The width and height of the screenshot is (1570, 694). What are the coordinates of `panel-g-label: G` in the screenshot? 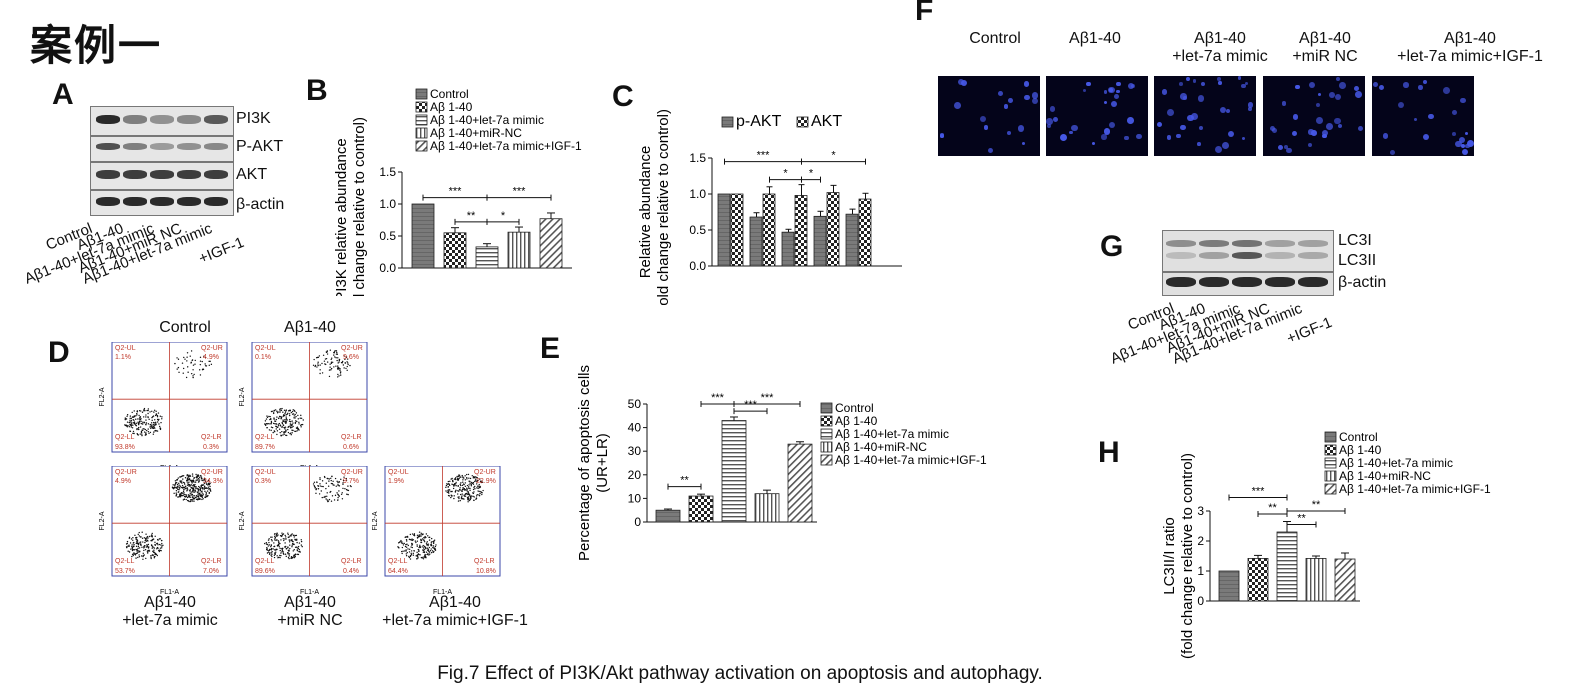 It's located at (1112, 246).